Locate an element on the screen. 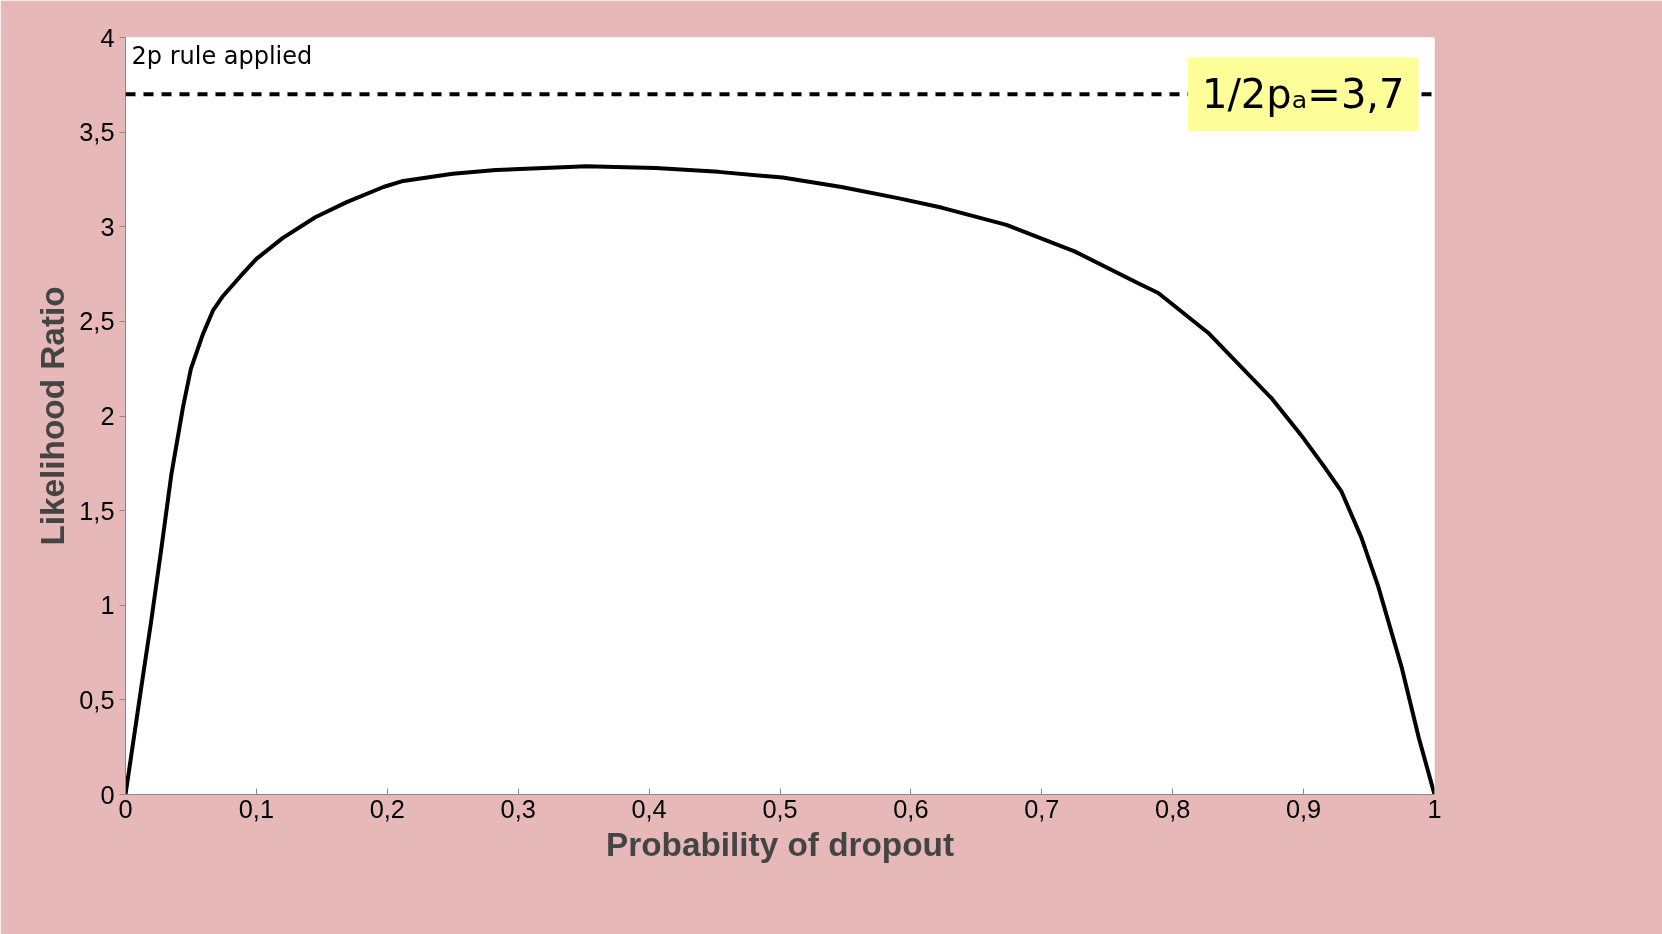 This screenshot has height=934, width=1662. annotation: 2p rule applied is located at coordinates (222, 55).